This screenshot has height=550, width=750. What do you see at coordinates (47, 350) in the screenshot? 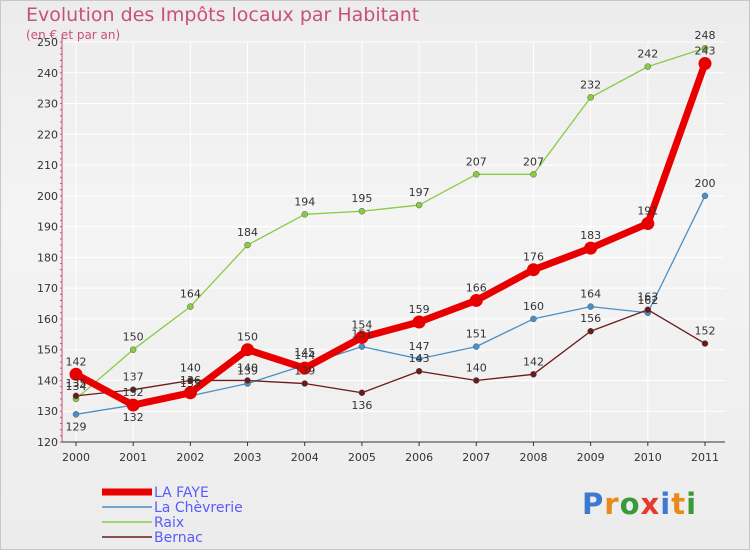
I see `y-tick-label-150: 150` at bounding box center [47, 350].